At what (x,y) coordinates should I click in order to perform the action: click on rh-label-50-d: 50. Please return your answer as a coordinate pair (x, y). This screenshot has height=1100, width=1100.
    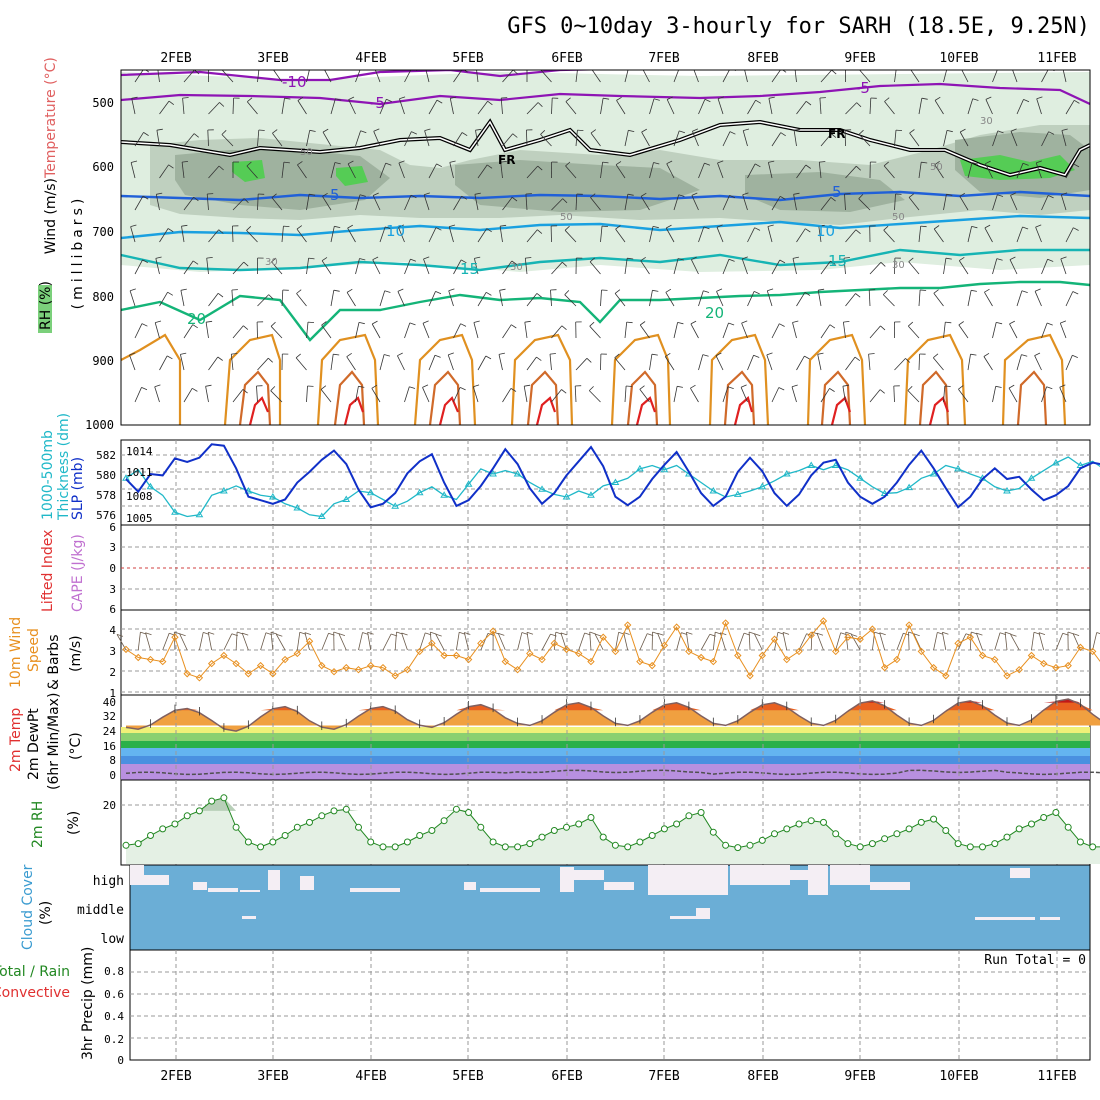
    Looking at the image, I should click on (936, 167).